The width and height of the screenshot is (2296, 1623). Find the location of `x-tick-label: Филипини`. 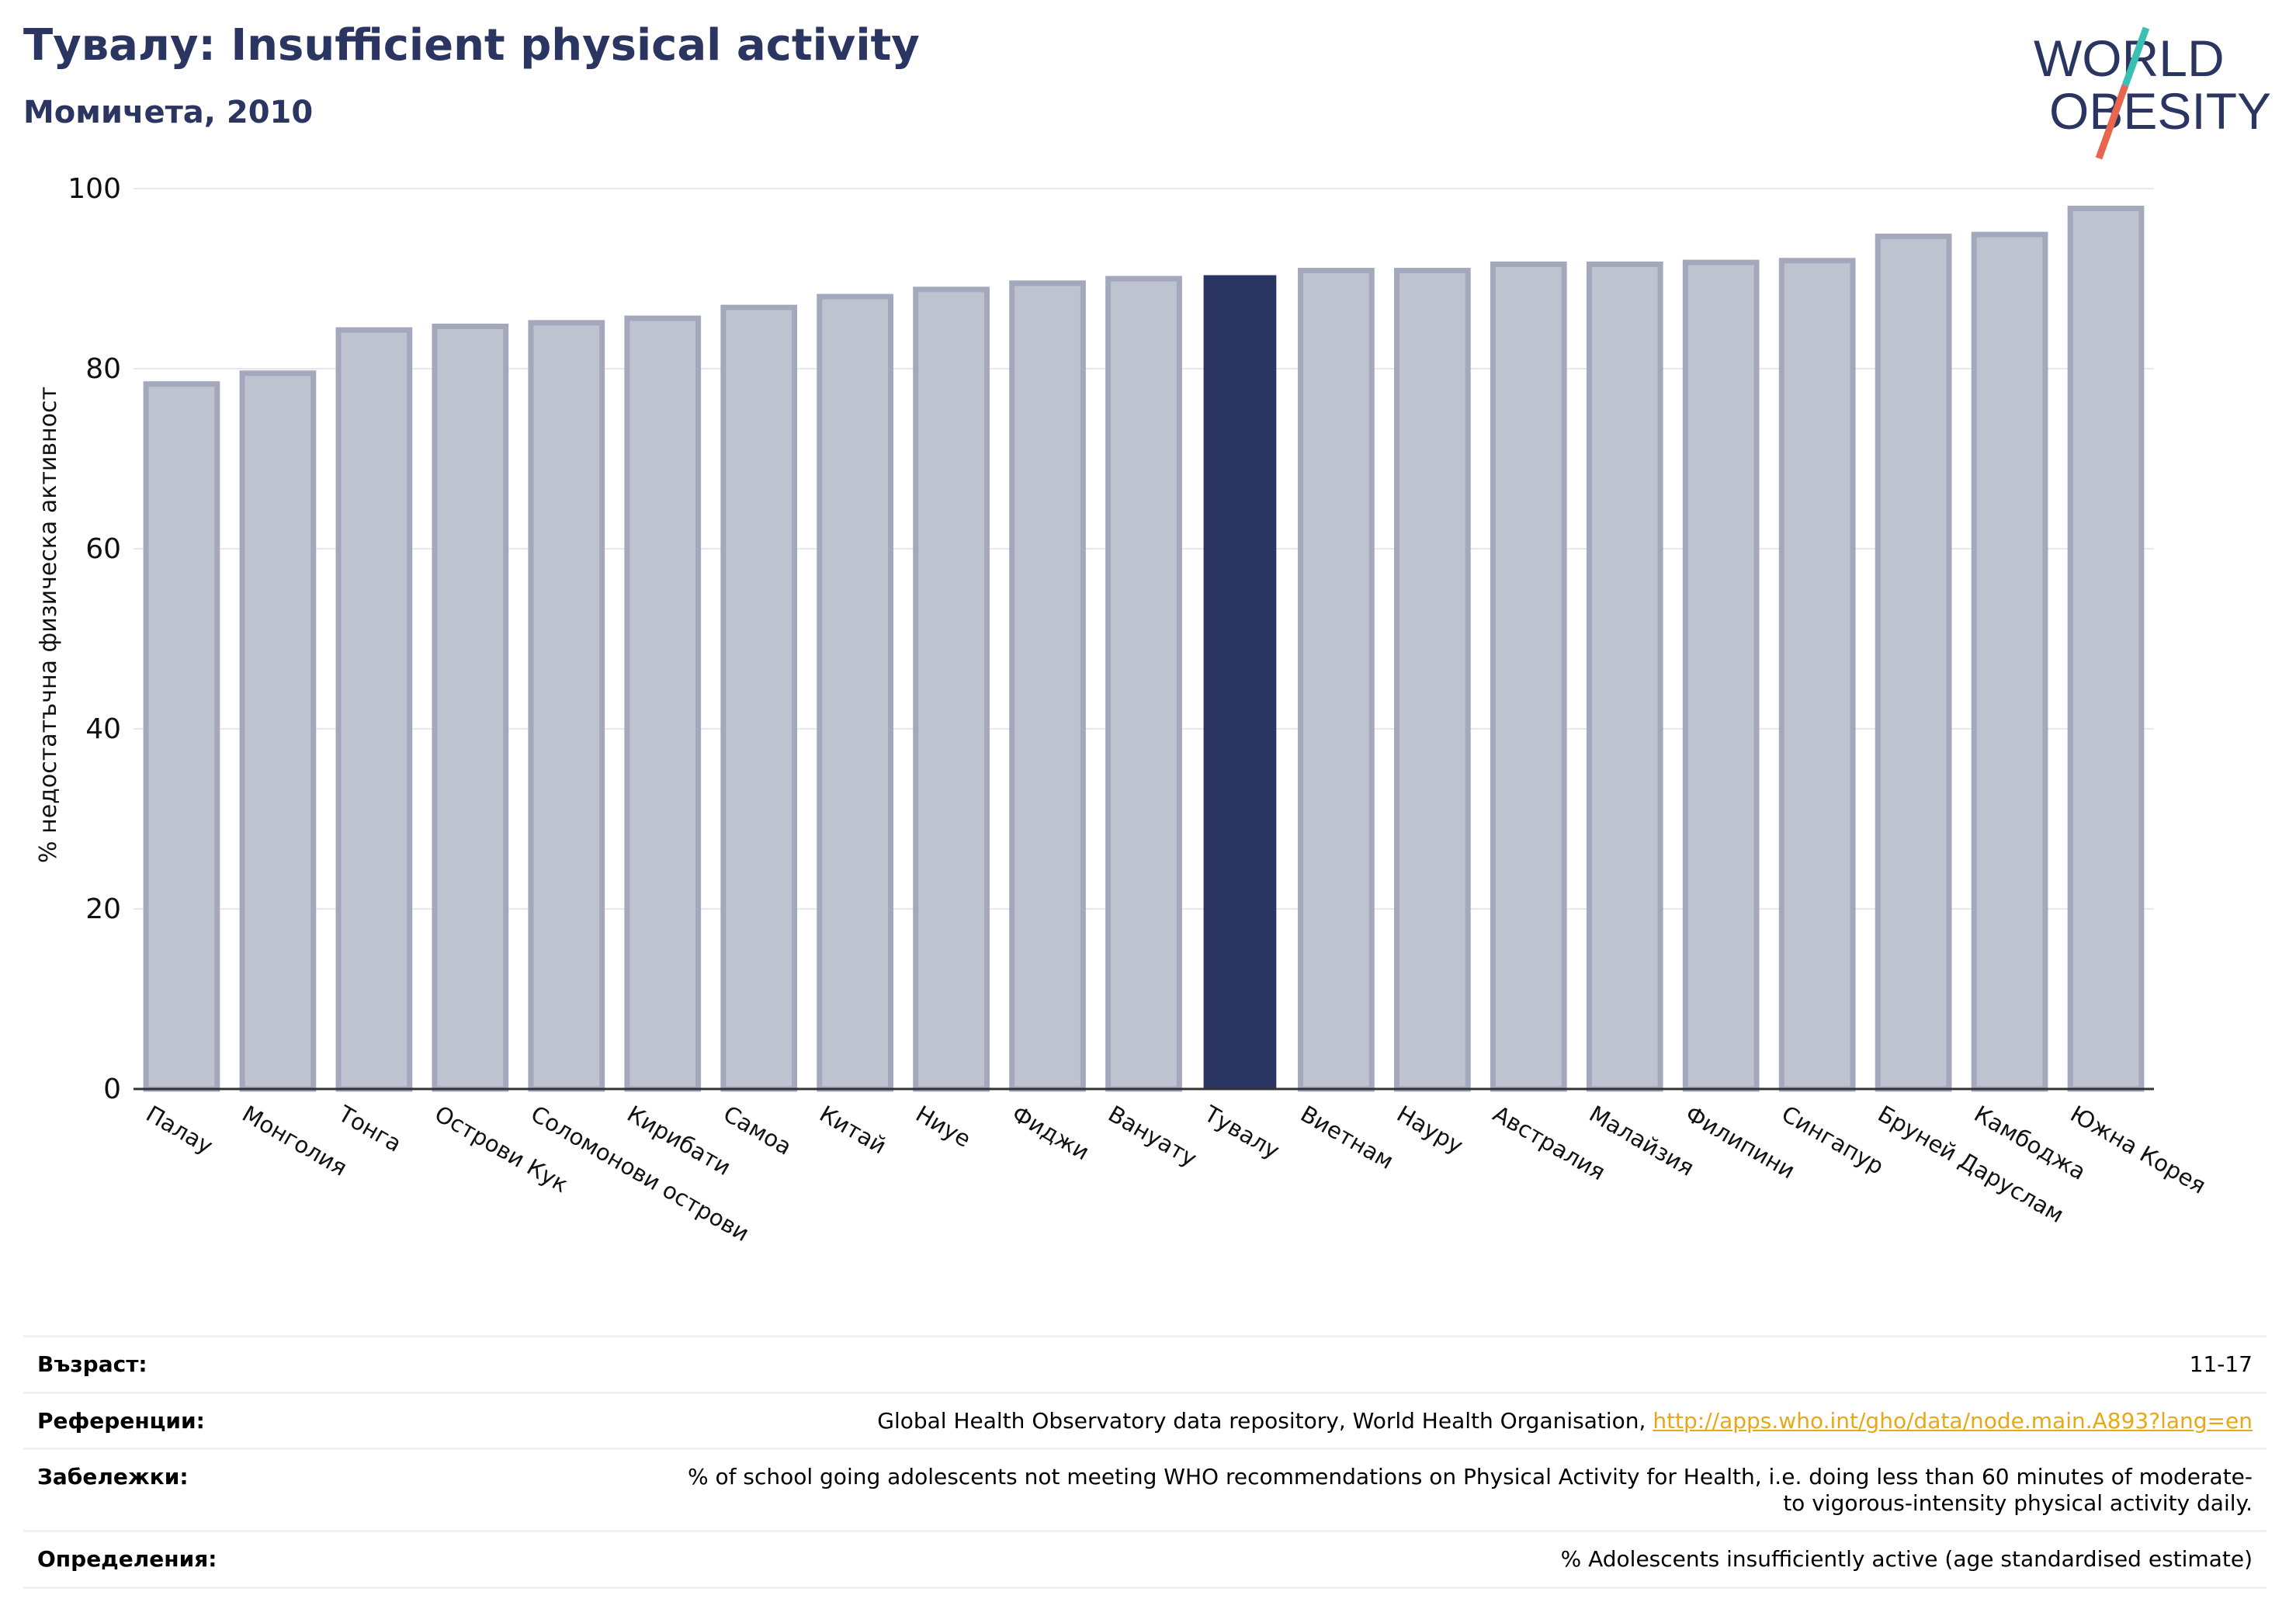

x-tick-label: Филипини is located at coordinates (1740, 1142).